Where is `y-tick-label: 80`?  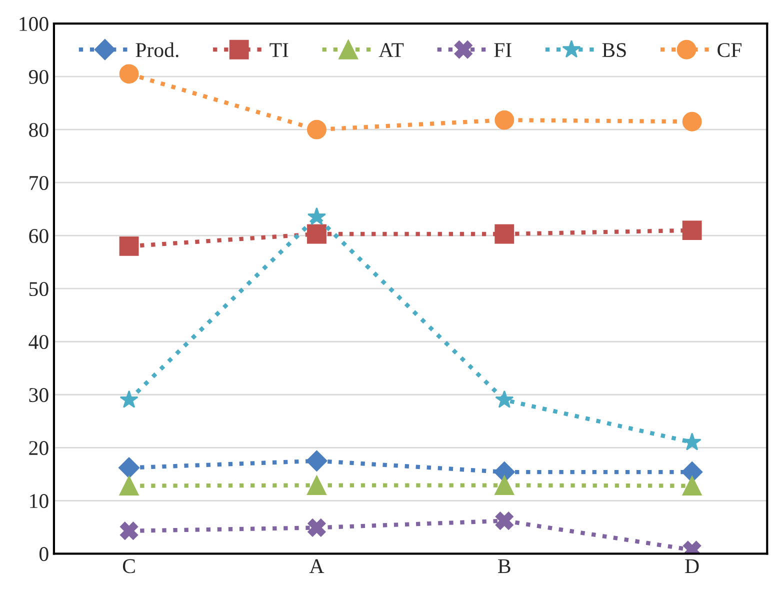 y-tick-label: 80 is located at coordinates (38, 130).